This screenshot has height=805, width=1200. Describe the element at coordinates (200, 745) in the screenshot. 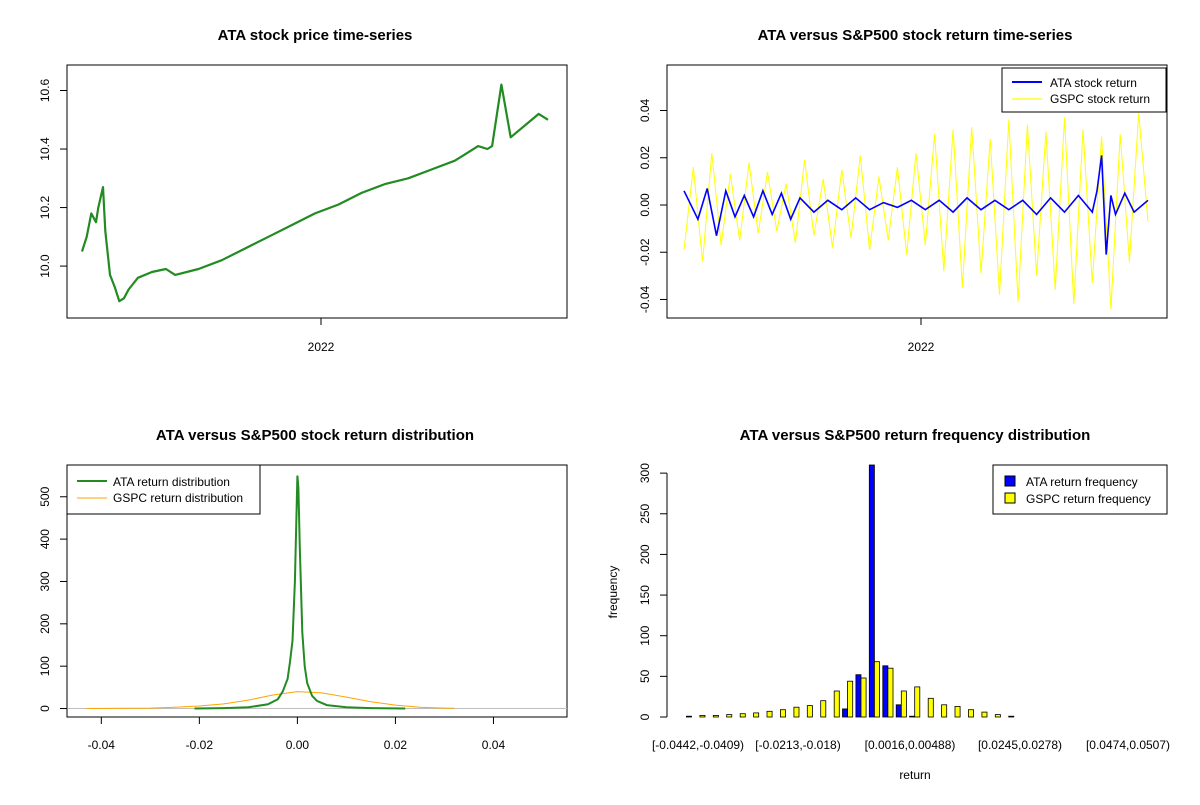

I see `density-x-tick-label: -0.02` at that location.